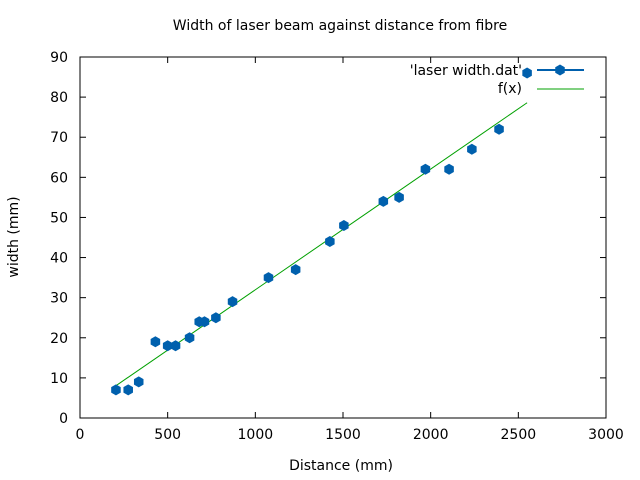 The image size is (640, 480). I want to click on y-tick-label: 40, so click(59, 259).